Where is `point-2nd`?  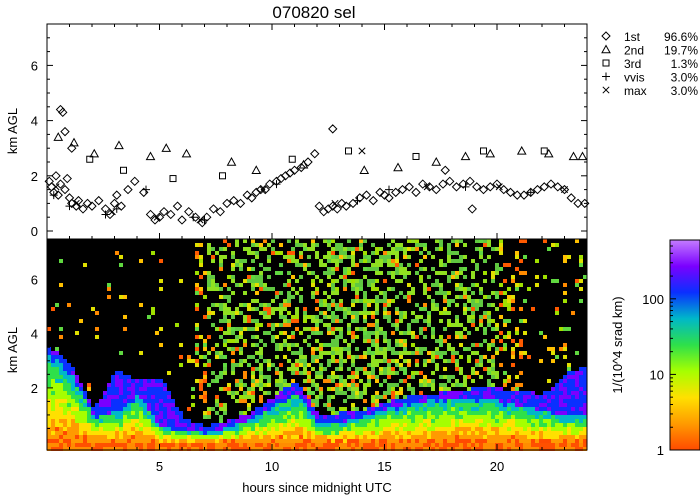
point-2nd is located at coordinates (231, 161).